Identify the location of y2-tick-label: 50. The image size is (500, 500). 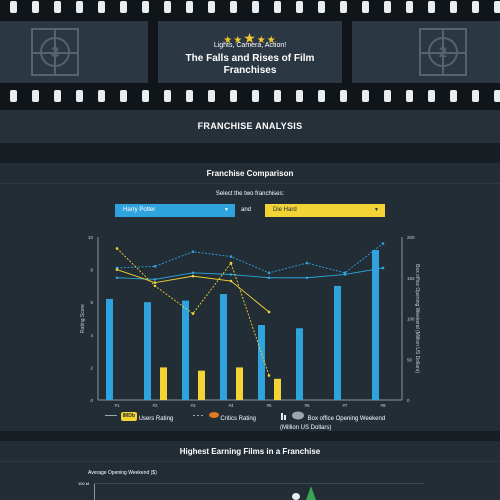
(410, 359).